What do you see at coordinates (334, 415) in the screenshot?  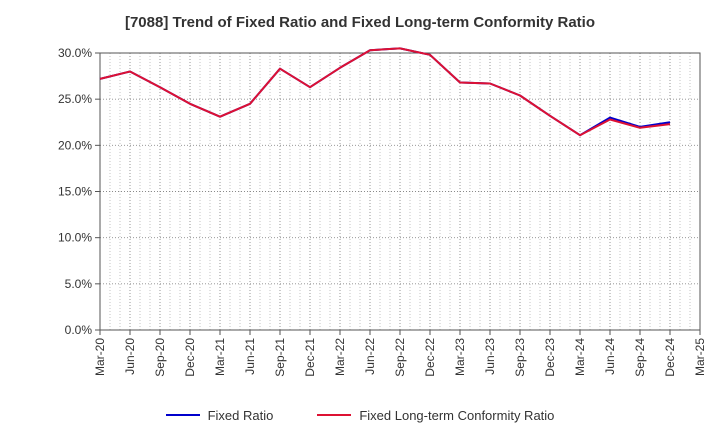 I see `legend-swatch-fixed-long-term-conformity-ratio` at bounding box center [334, 415].